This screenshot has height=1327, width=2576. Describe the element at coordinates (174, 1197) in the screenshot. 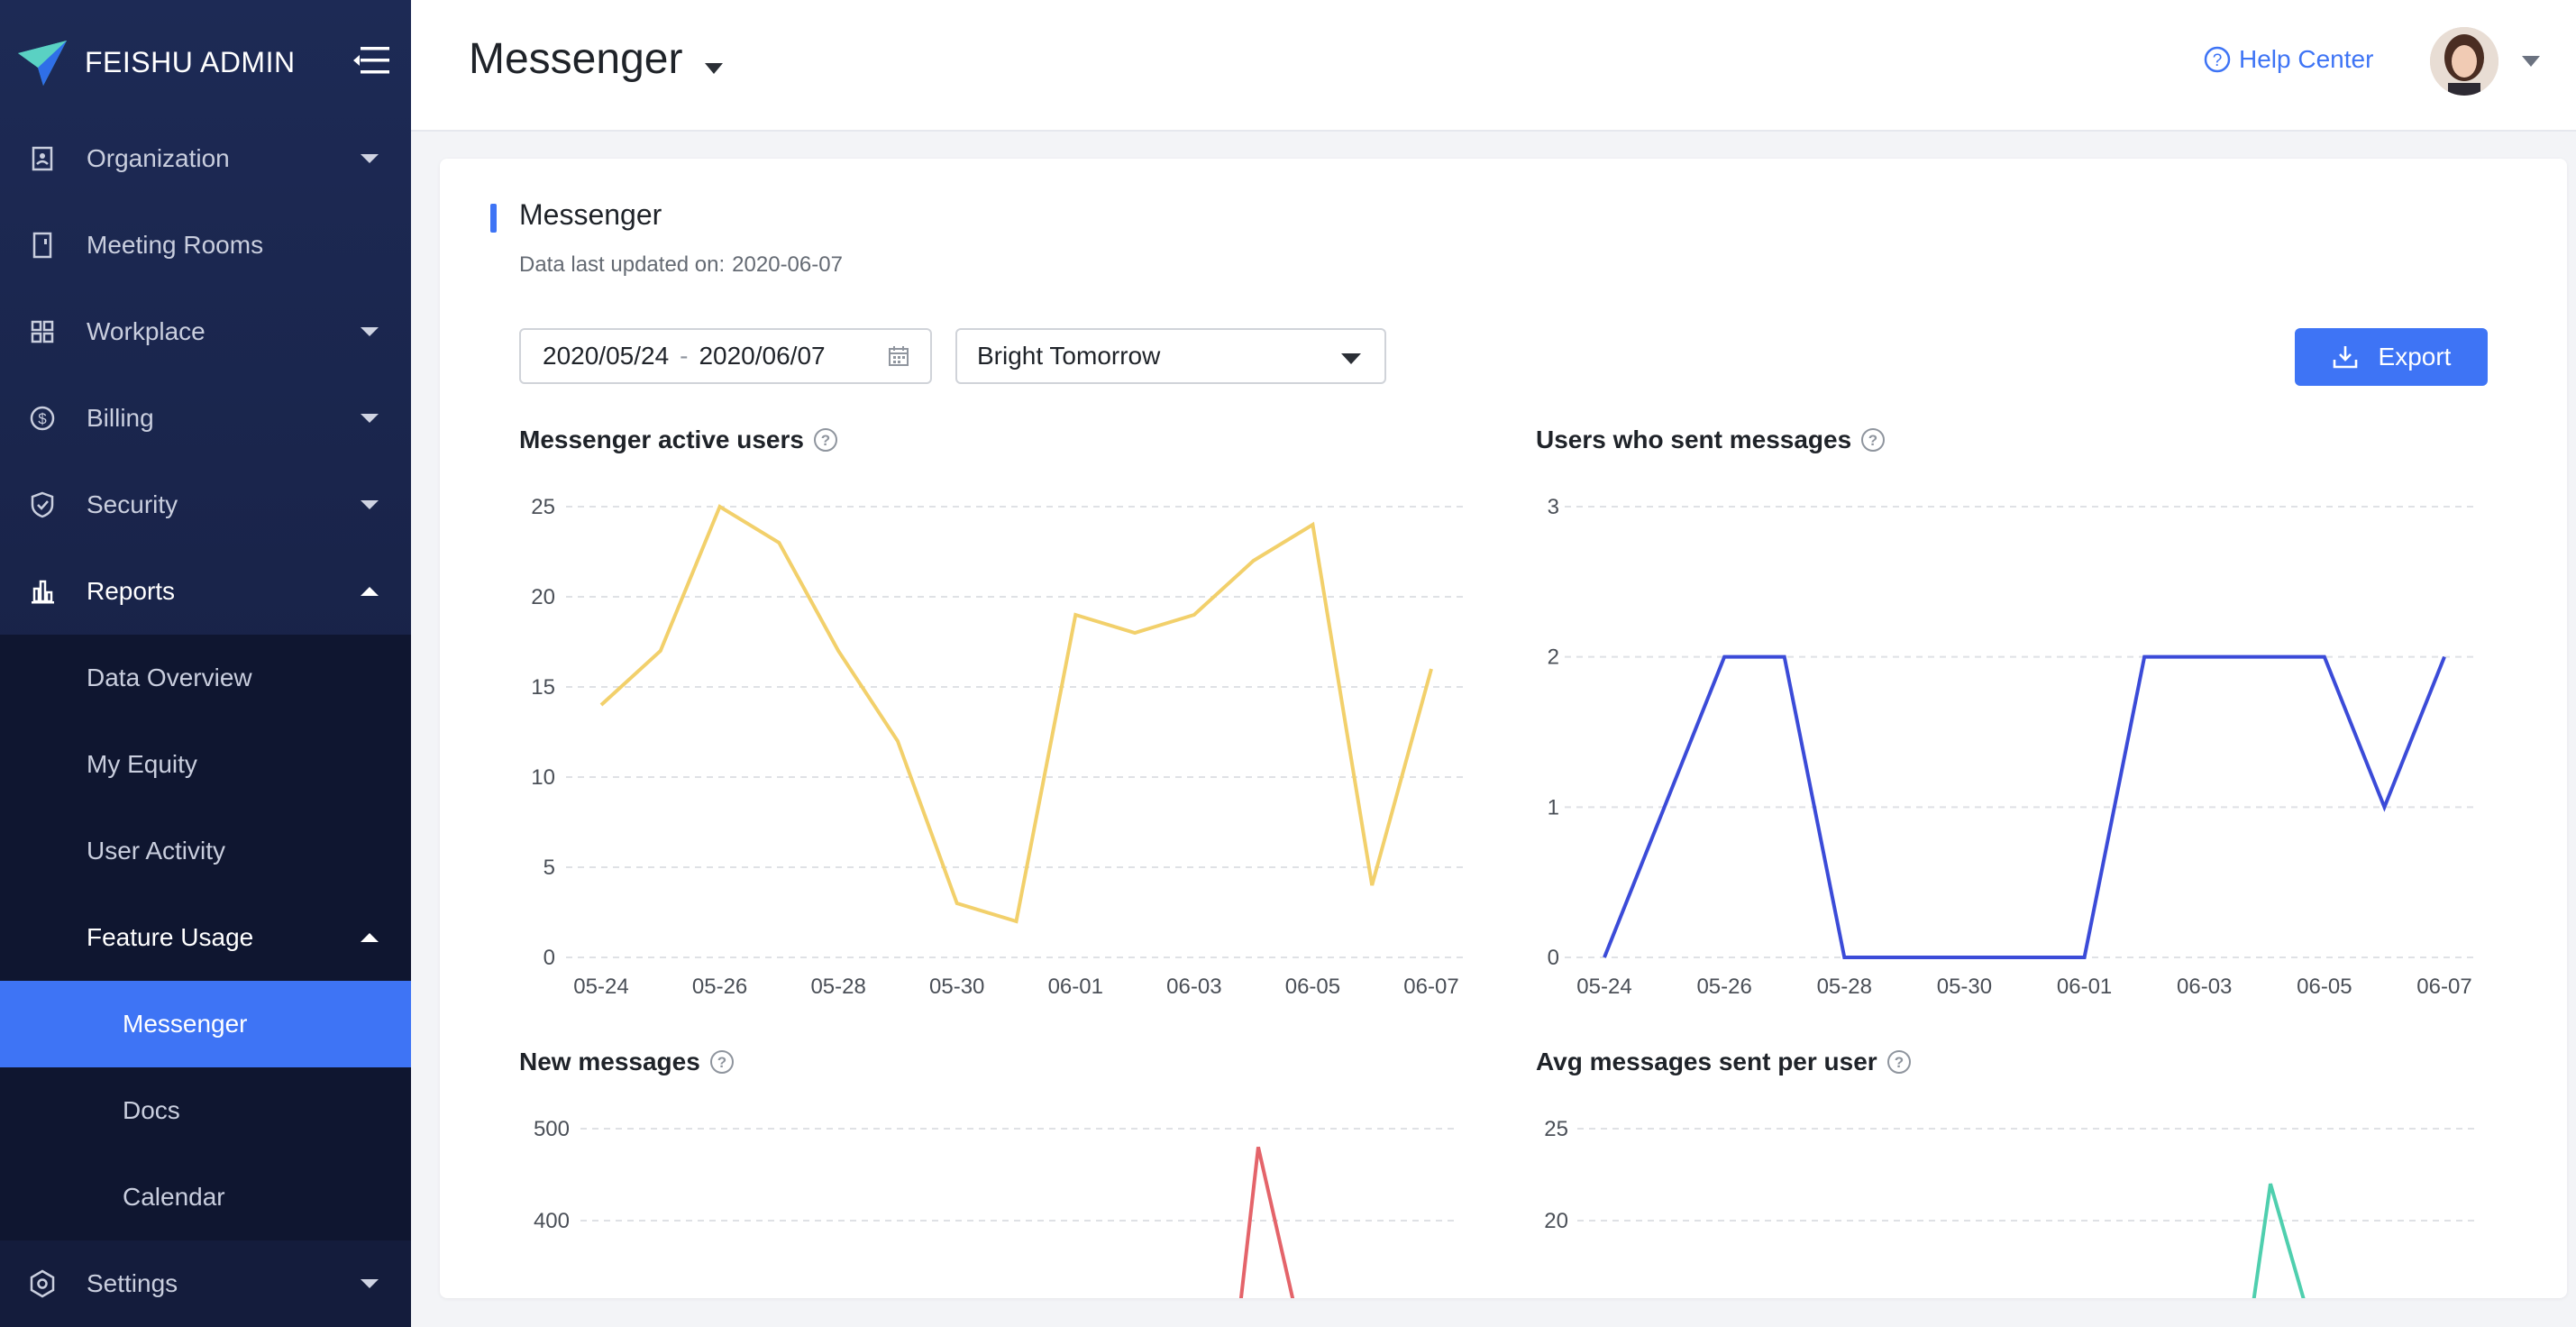

I see `sidebar-item-label: Calendar` at that location.